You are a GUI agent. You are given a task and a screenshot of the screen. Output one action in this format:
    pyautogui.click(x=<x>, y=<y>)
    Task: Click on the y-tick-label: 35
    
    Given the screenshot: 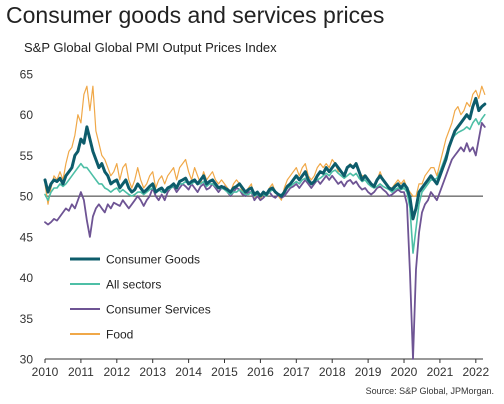 What is the action you would take?
    pyautogui.click(x=27, y=319)
    